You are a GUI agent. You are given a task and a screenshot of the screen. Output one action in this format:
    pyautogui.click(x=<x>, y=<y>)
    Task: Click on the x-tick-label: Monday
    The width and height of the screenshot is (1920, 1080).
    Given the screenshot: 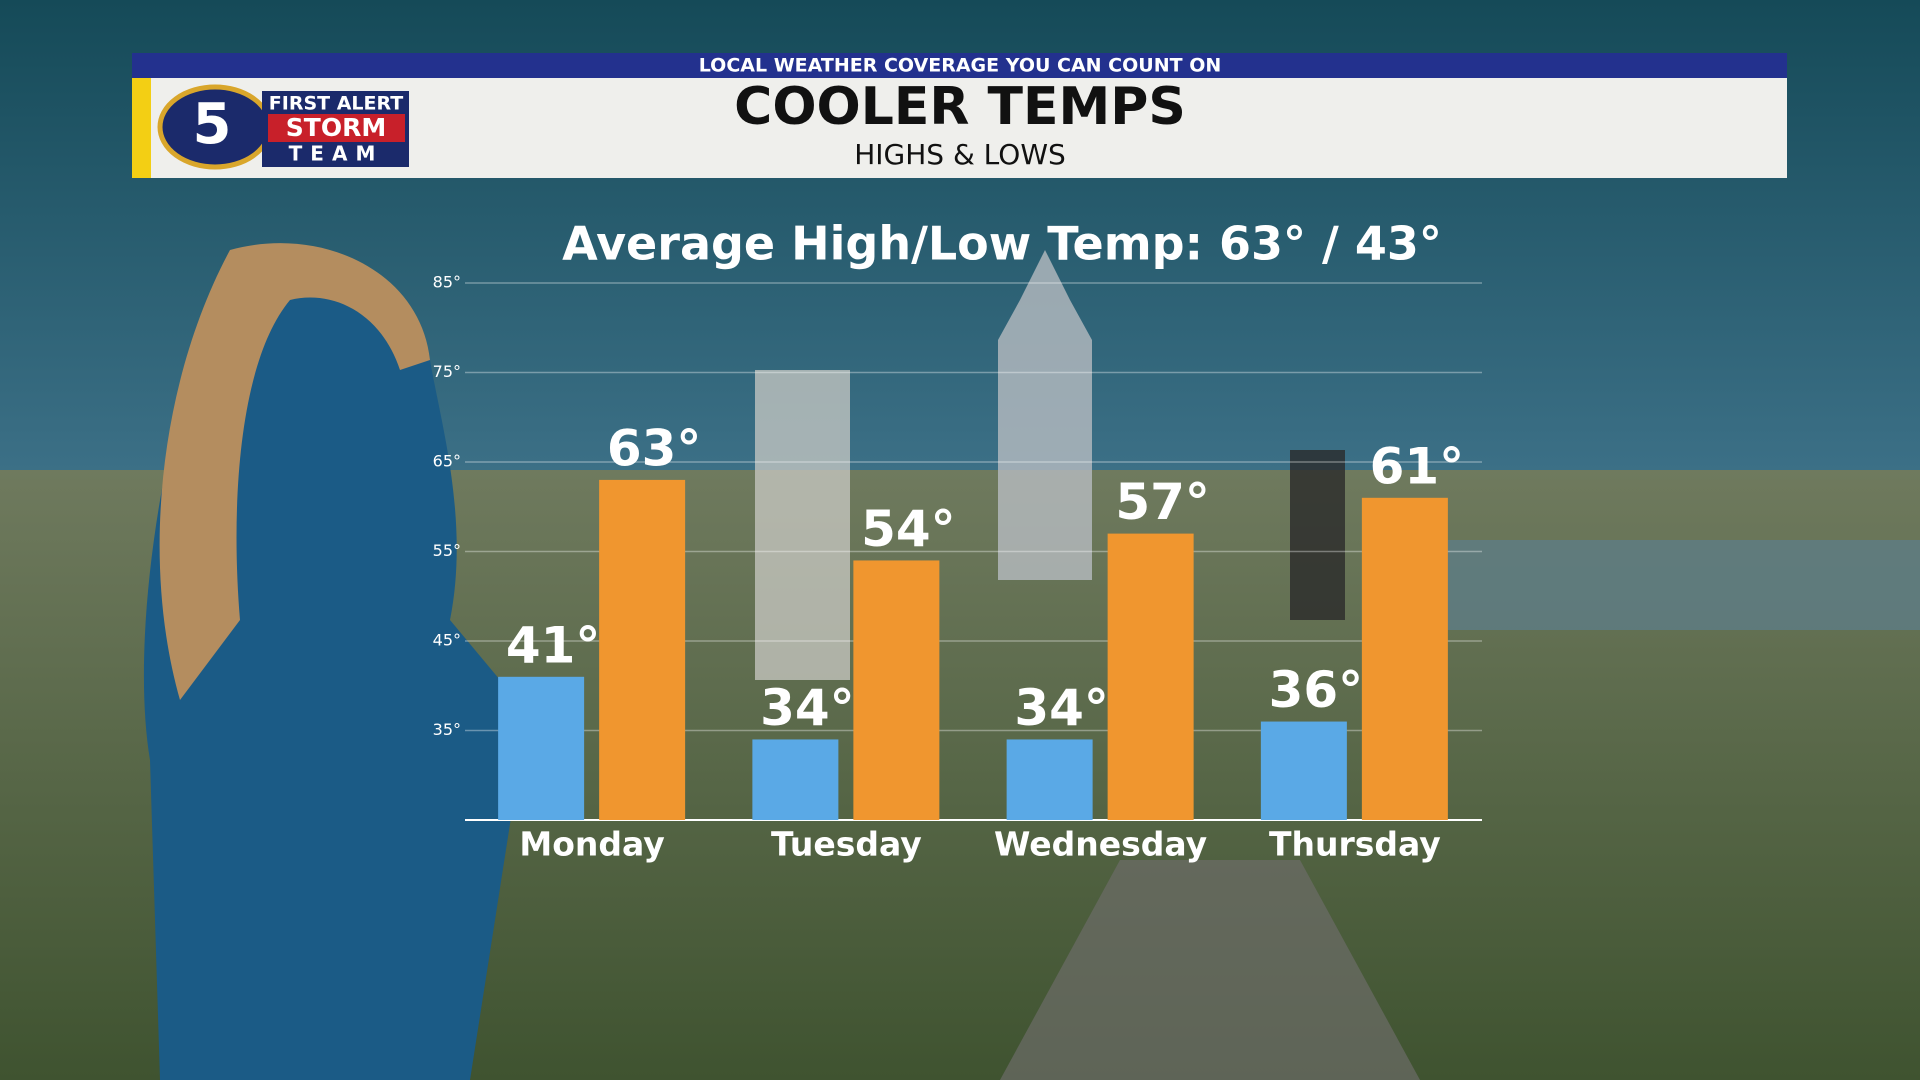 What is the action you would take?
    pyautogui.click(x=591, y=844)
    